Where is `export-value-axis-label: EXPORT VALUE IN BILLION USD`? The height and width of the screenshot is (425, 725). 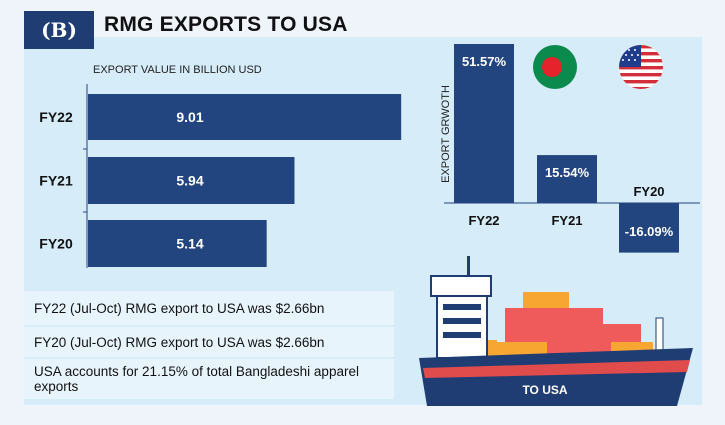
export-value-axis-label: EXPORT VALUE IN BILLION USD is located at coordinates (177, 70).